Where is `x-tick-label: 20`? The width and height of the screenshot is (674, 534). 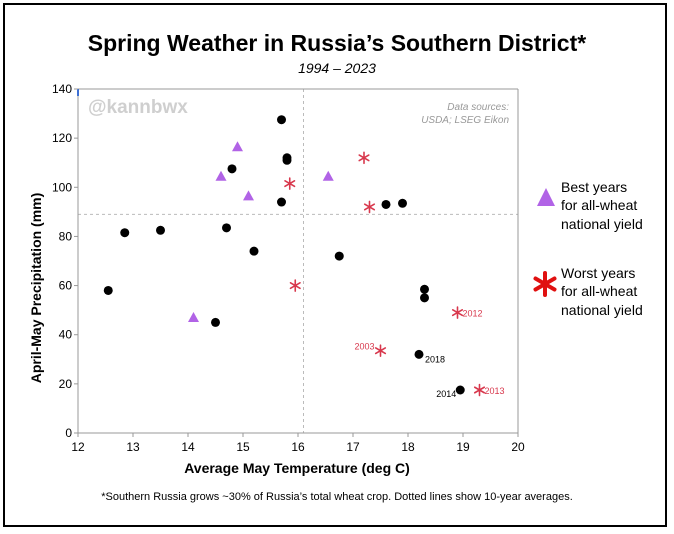
x-tick-label: 20 is located at coordinates (518, 447).